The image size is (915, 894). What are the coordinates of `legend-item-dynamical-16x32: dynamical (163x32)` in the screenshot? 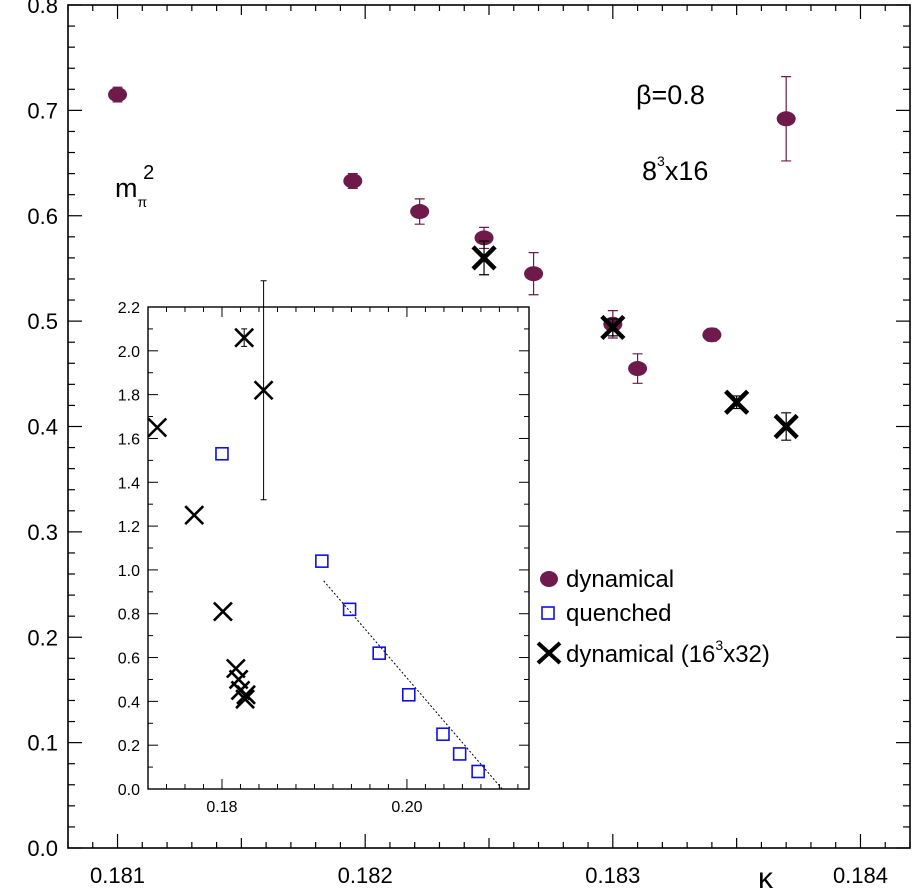 It's located at (653, 652).